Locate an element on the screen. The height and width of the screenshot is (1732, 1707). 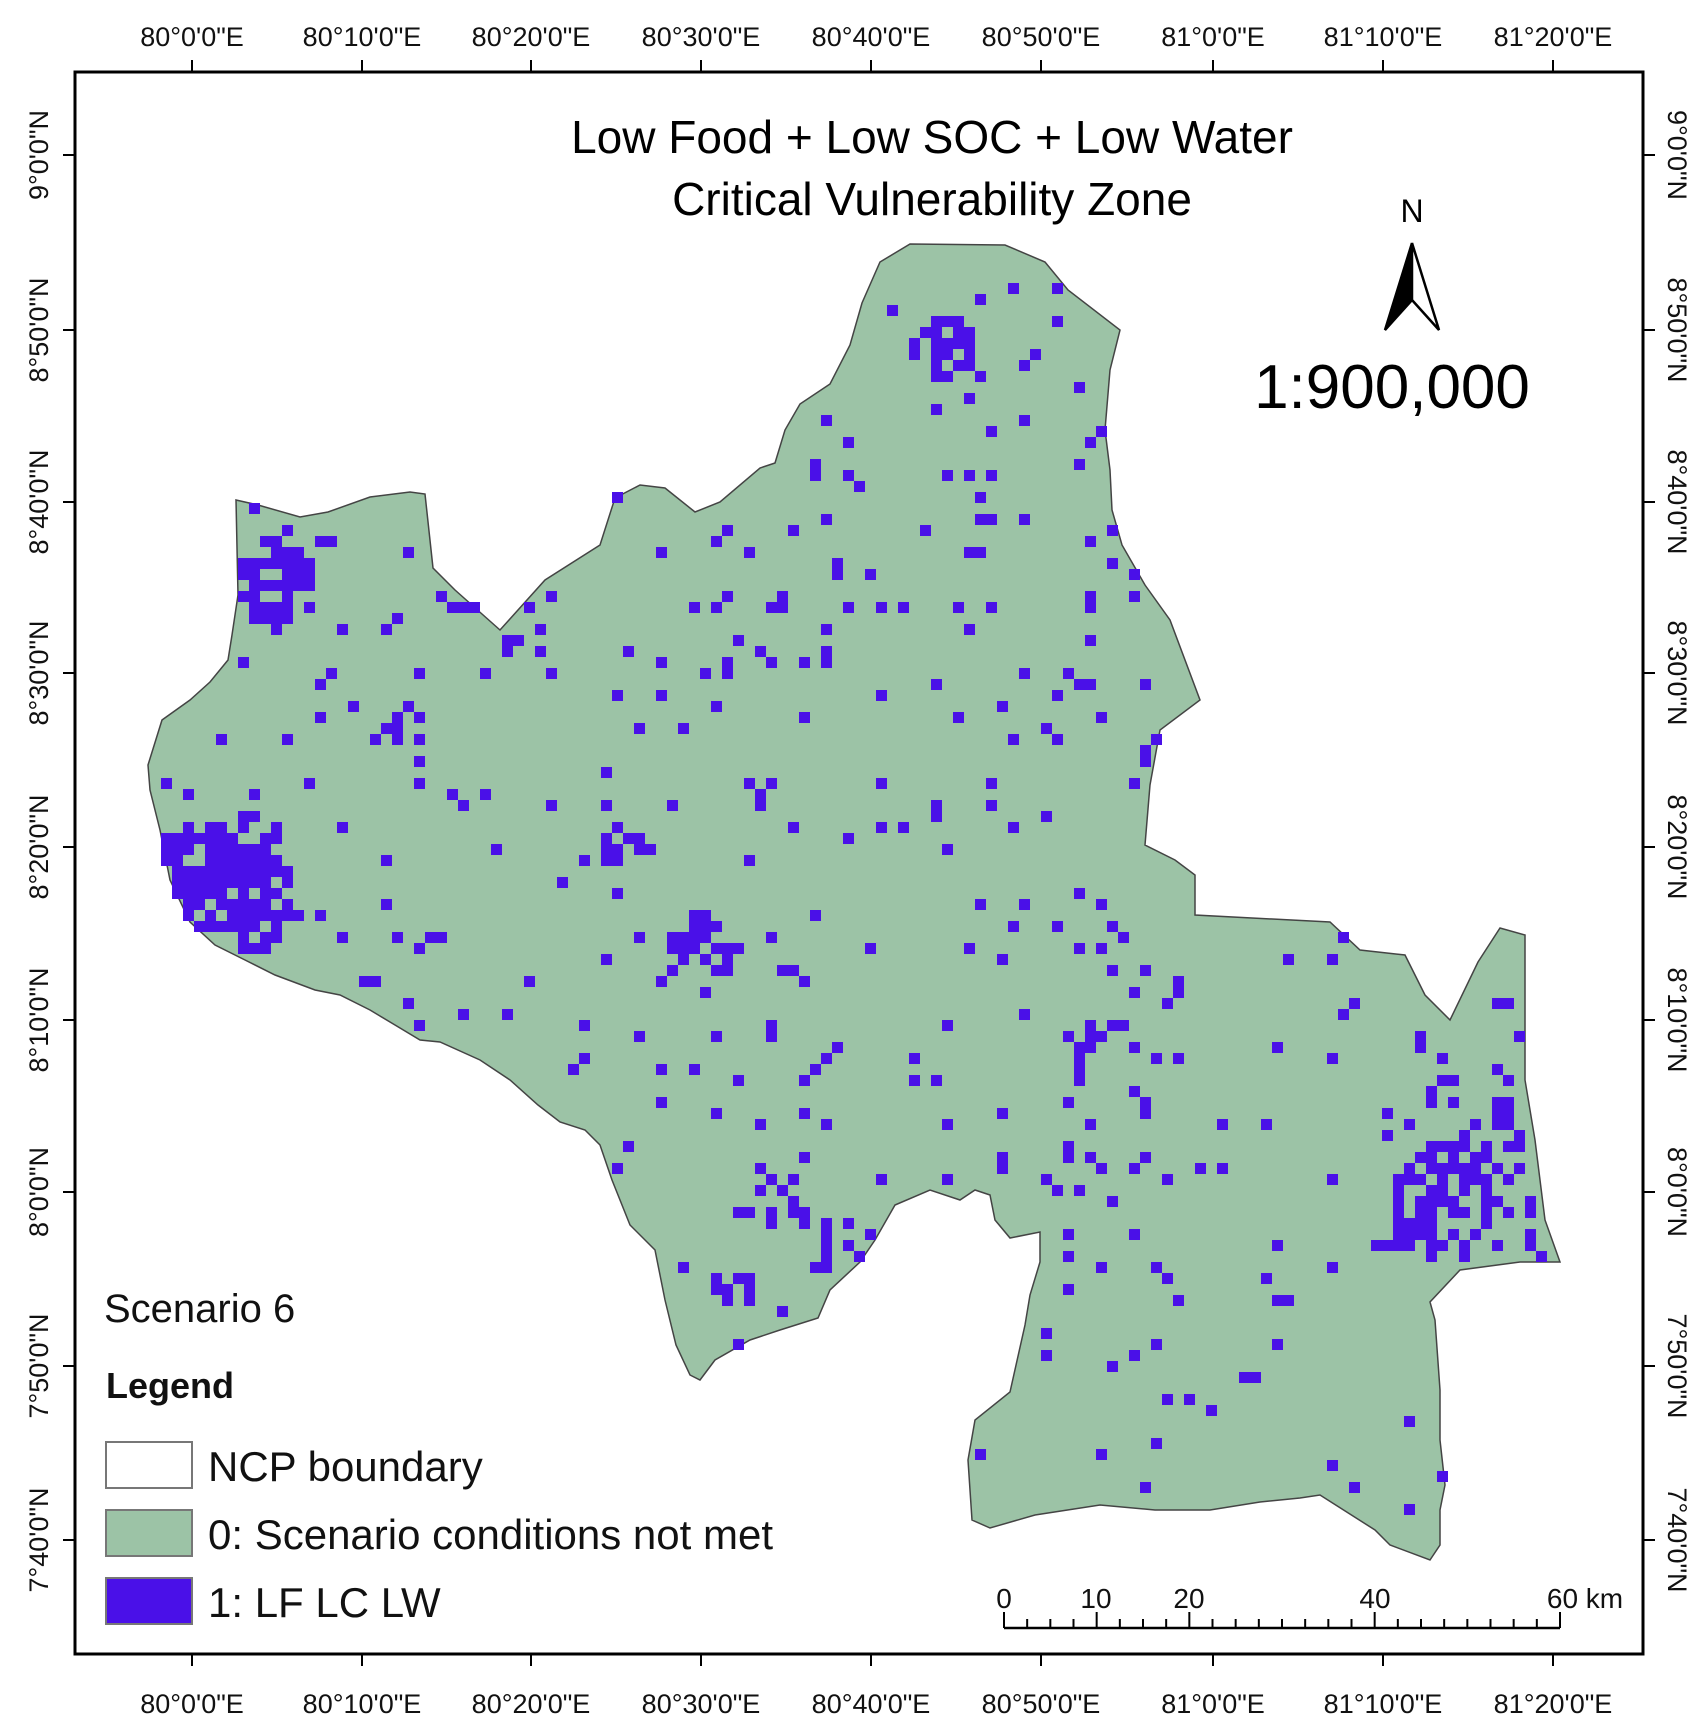
scale-label-10: 10 is located at coordinates (1095, 1598).